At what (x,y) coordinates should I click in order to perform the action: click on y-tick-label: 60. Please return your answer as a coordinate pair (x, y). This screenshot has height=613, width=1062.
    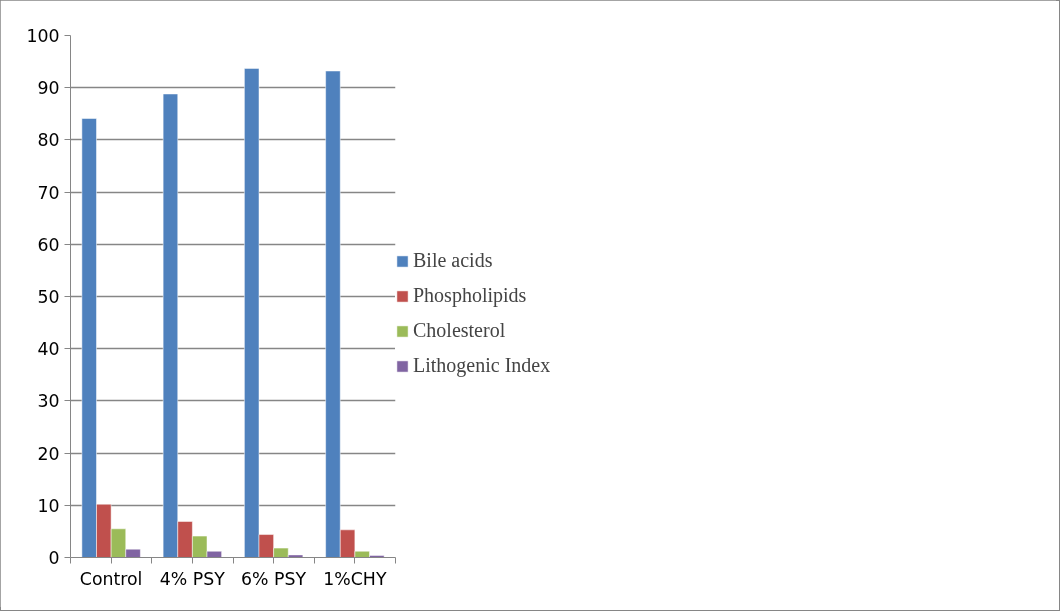
    Looking at the image, I should click on (48, 244).